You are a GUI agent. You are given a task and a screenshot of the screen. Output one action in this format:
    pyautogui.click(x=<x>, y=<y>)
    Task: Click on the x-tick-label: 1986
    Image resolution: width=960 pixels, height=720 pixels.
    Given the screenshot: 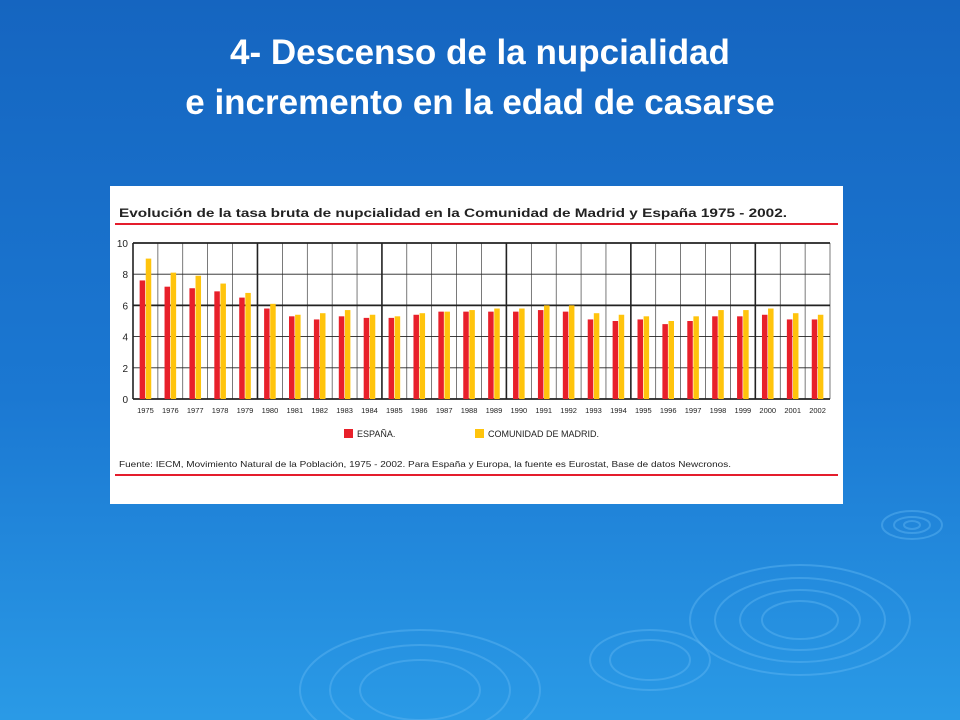 What is the action you would take?
    pyautogui.click(x=419, y=410)
    